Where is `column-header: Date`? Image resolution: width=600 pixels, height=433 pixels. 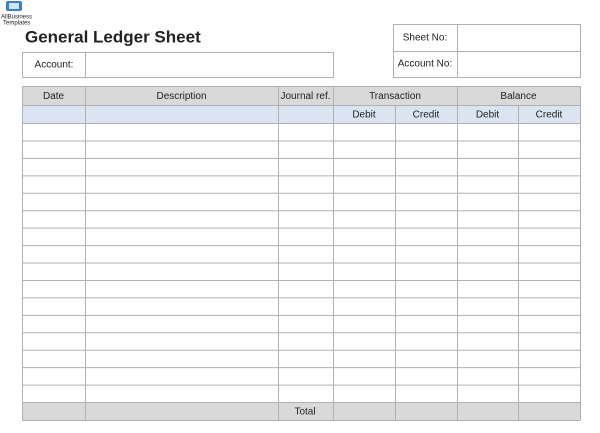 column-header: Date is located at coordinates (54, 96).